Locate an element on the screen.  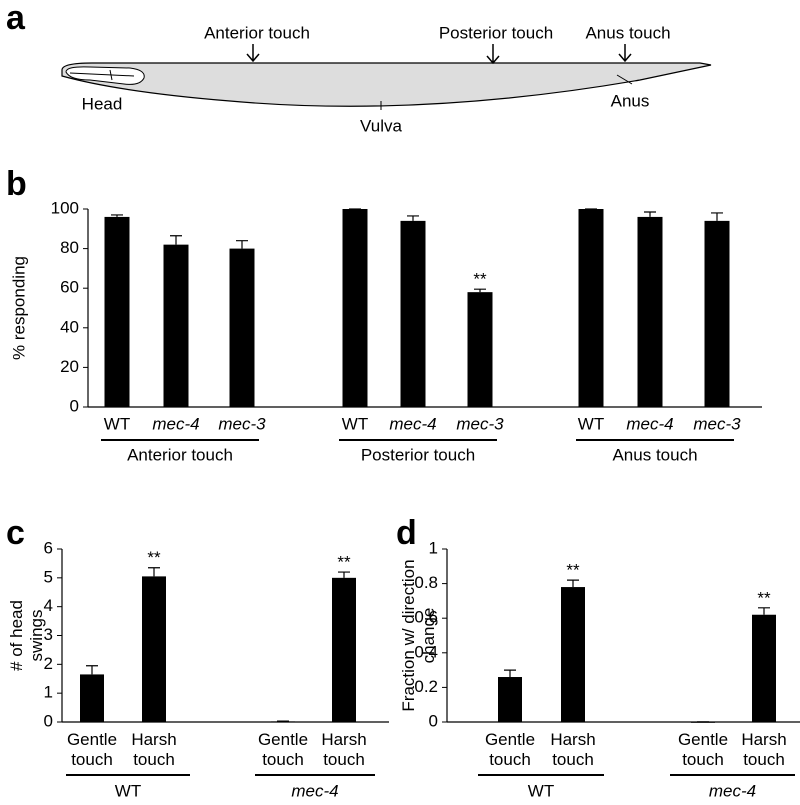
body-label: Anus is located at coordinates (630, 100).